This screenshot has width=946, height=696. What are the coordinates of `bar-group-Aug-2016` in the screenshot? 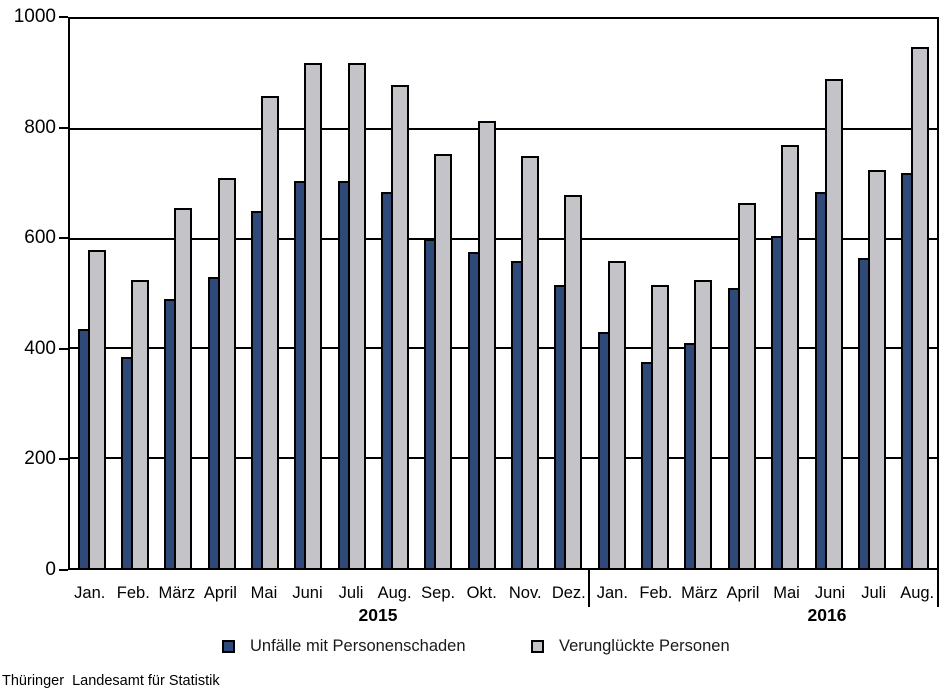 It's located at (915, 293).